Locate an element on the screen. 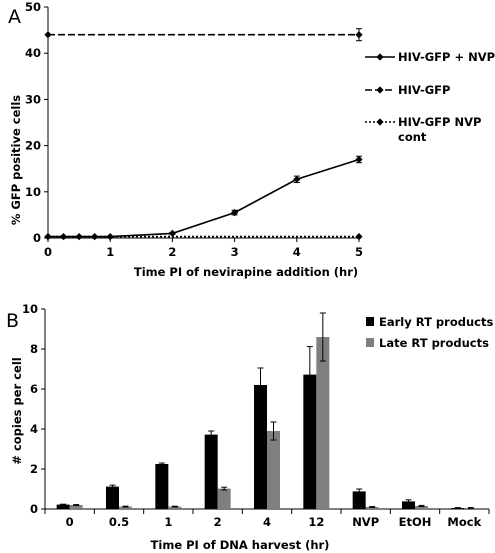 This screenshot has height=553, width=495. x-tick-label-a: 3 is located at coordinates (235, 252).